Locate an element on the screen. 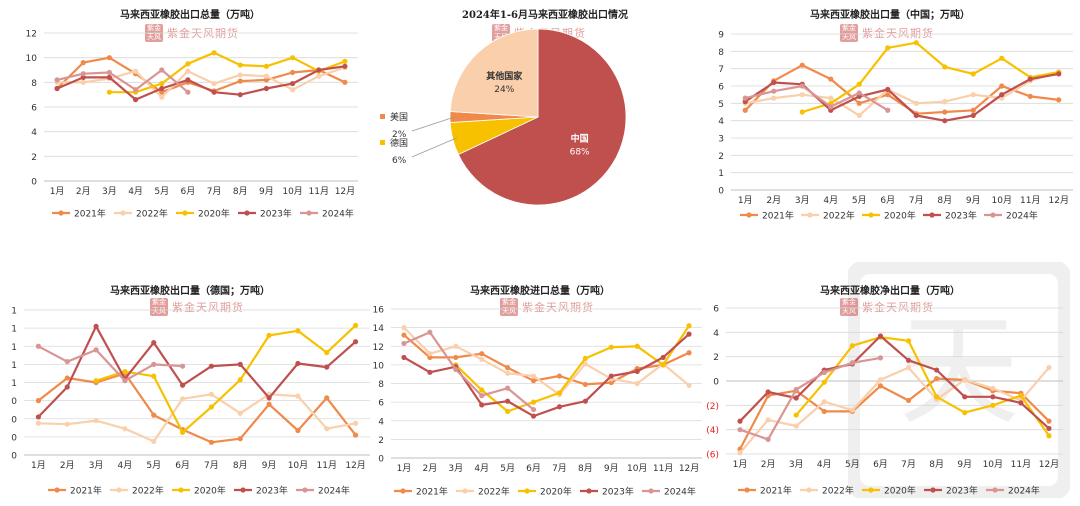  y-tick-label: 9 is located at coordinates (721, 36).